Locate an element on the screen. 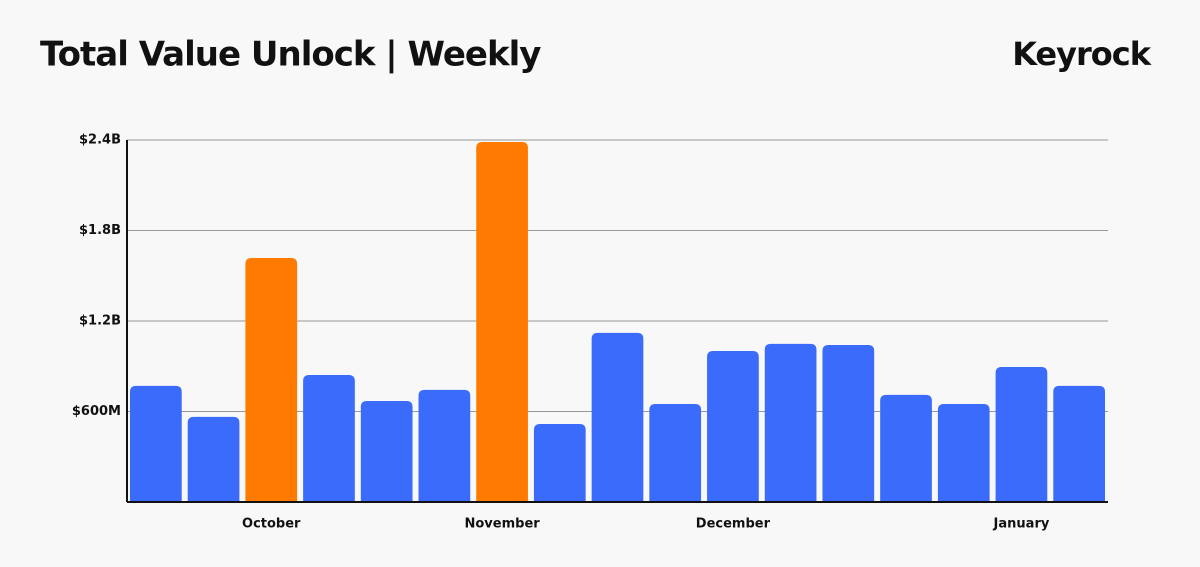 The width and height of the screenshot is (1200, 567). x-tick-label: November is located at coordinates (502, 524).